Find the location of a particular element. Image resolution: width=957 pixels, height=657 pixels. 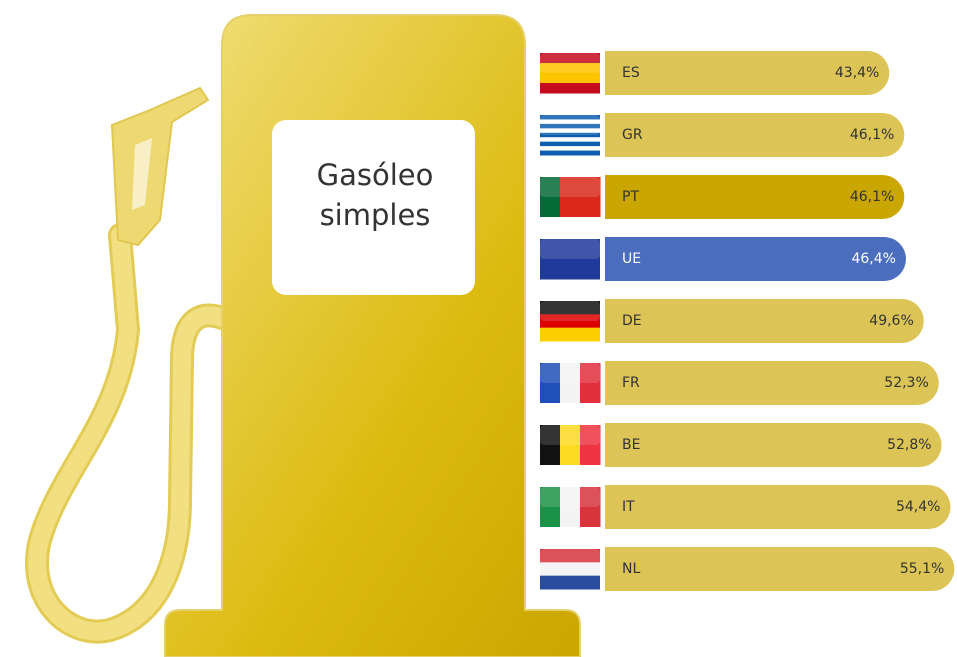

value-label: 43,4% is located at coordinates (857, 73).